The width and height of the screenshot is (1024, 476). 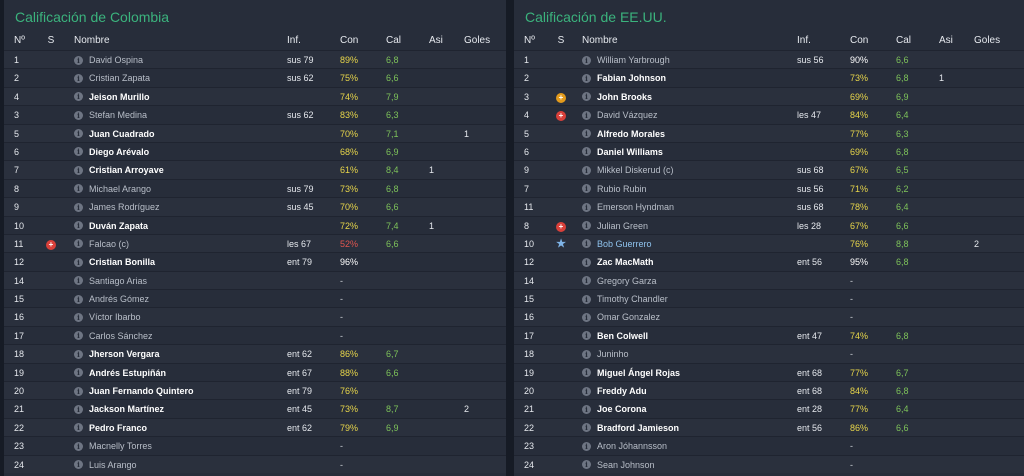 I want to click on player-row: 20 i Juan Fernando Quintero ent 79 76%, so click(x=255, y=390).